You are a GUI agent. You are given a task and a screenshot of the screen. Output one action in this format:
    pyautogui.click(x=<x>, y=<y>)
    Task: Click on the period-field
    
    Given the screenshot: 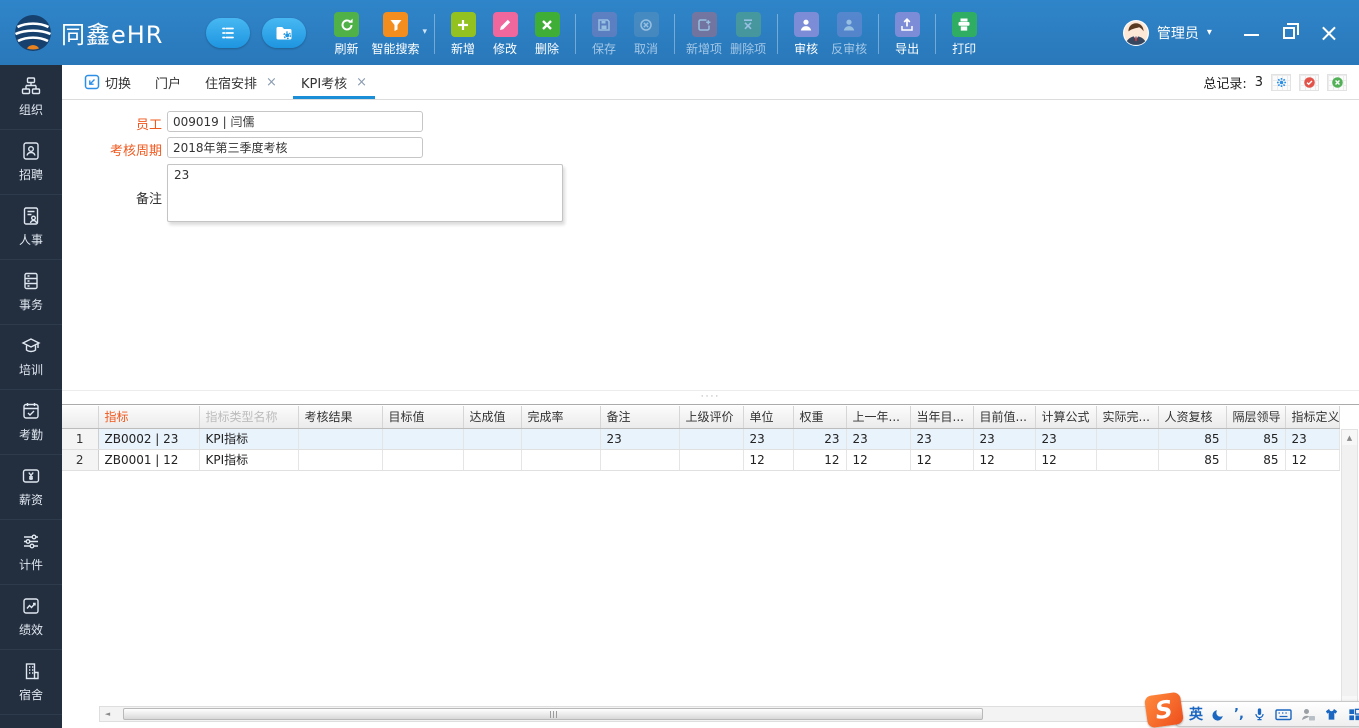 What is the action you would take?
    pyautogui.click(x=295, y=147)
    